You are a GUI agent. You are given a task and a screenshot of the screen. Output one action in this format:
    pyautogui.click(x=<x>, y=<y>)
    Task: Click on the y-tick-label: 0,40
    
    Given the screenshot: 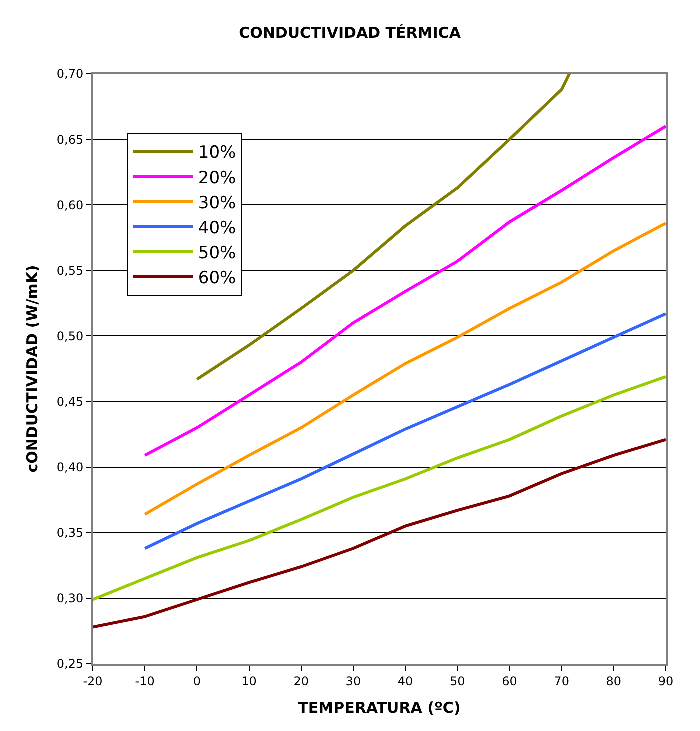 What is the action you would take?
    pyautogui.click(x=70, y=467)
    